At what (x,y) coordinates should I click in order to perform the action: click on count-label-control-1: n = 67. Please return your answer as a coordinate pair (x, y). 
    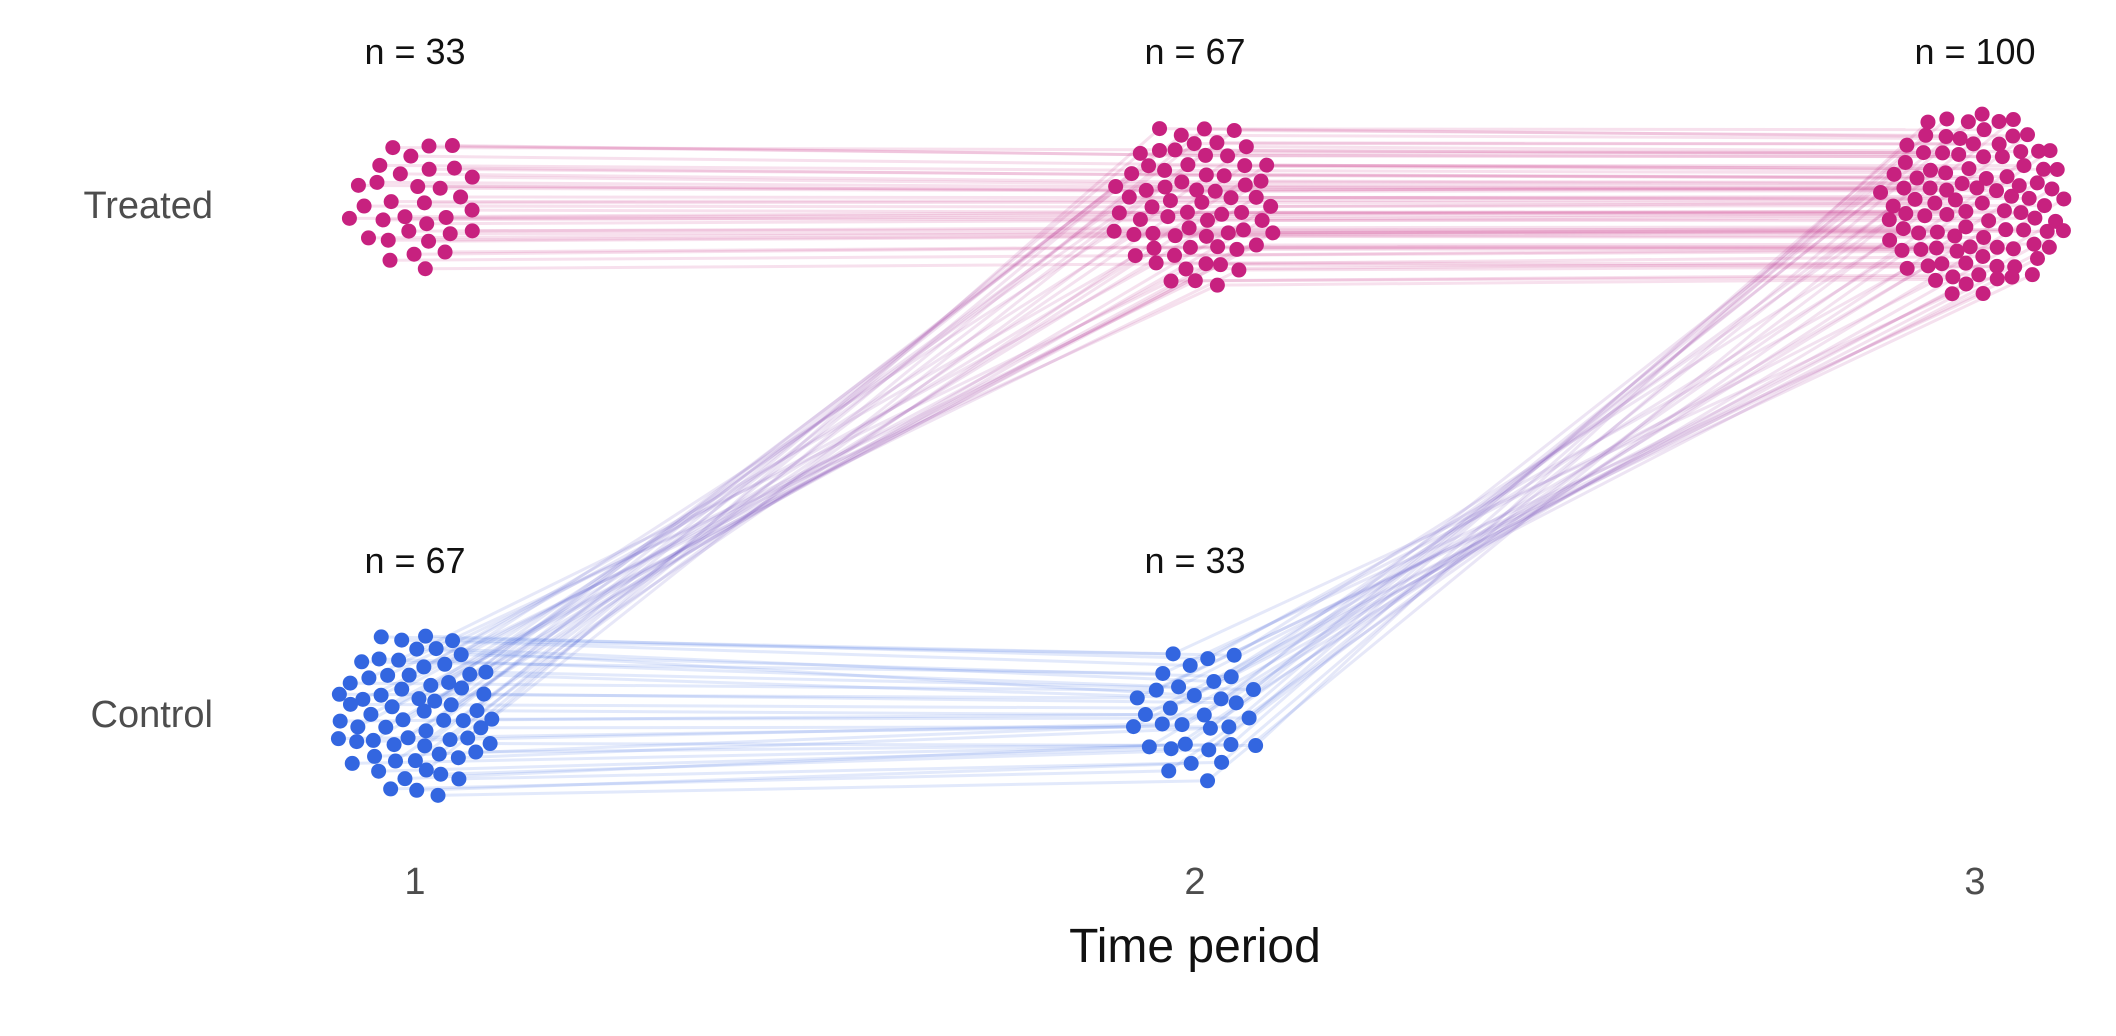
    Looking at the image, I should click on (414, 560).